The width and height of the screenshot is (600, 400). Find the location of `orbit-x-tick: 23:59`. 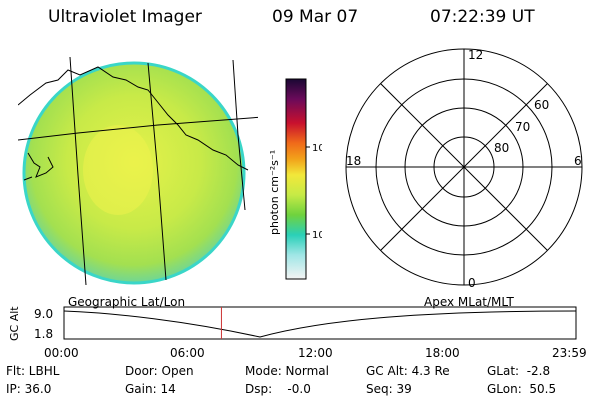

orbit-x-tick: 23:59 is located at coordinates (569, 353).